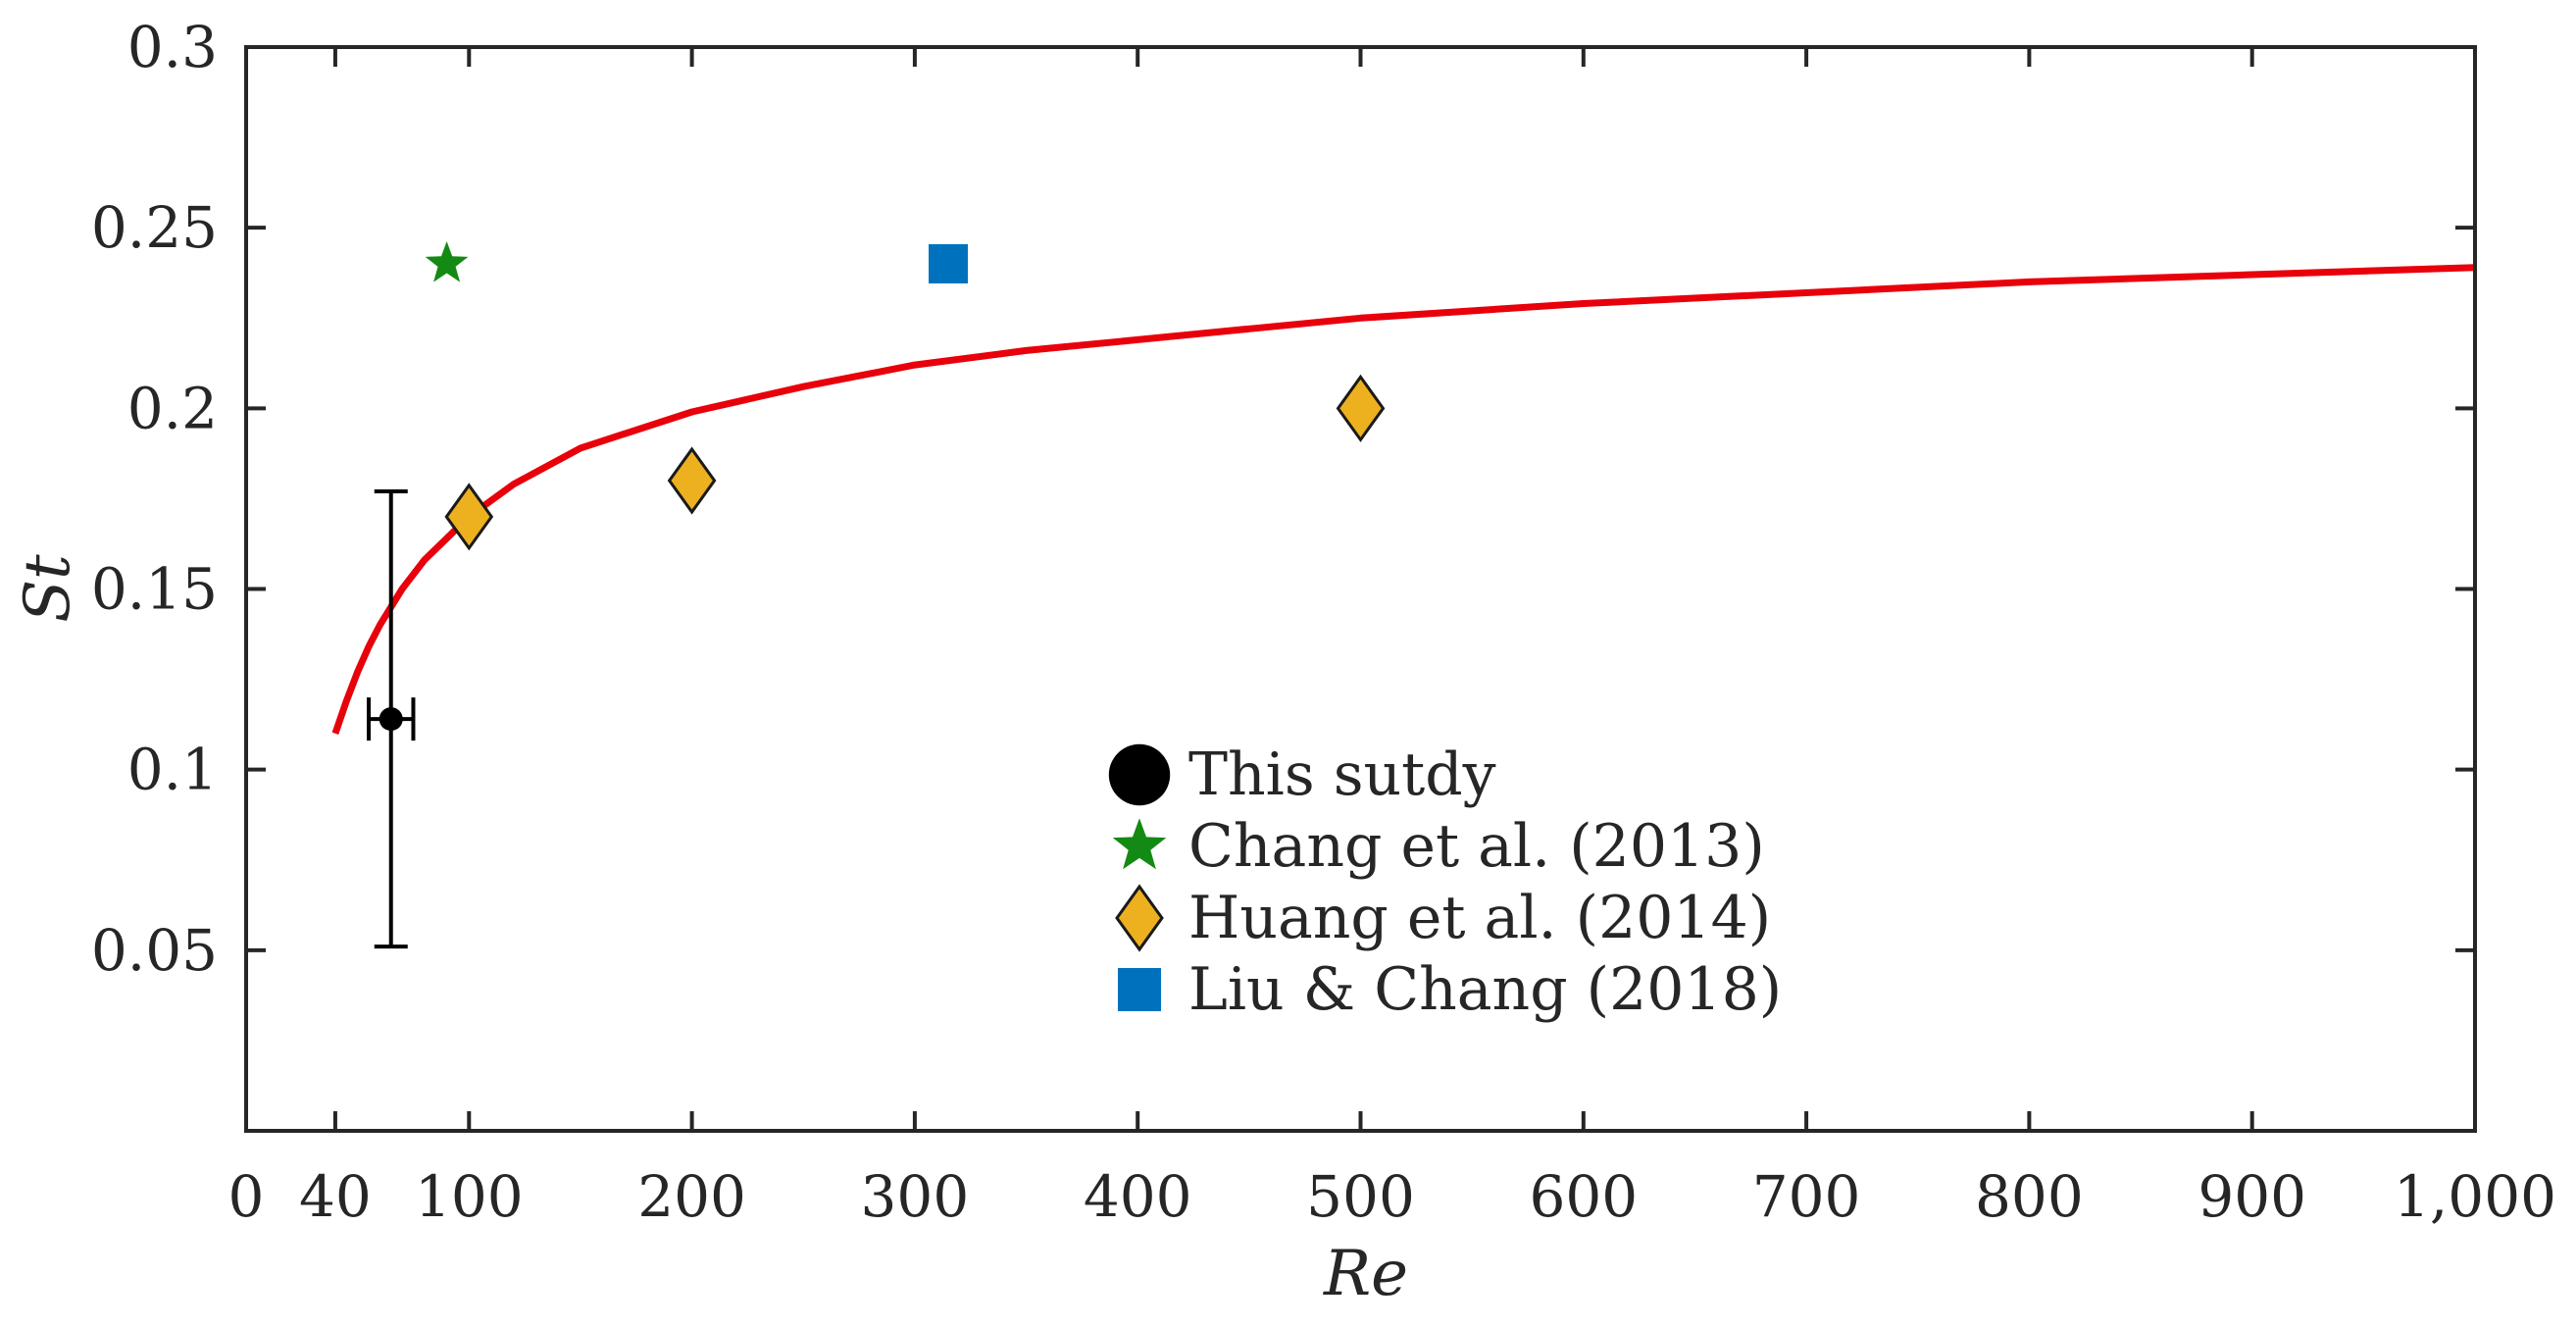  Describe the element at coordinates (1477, 846) in the screenshot. I see `legend-label: Chang et al. (2013)` at that location.